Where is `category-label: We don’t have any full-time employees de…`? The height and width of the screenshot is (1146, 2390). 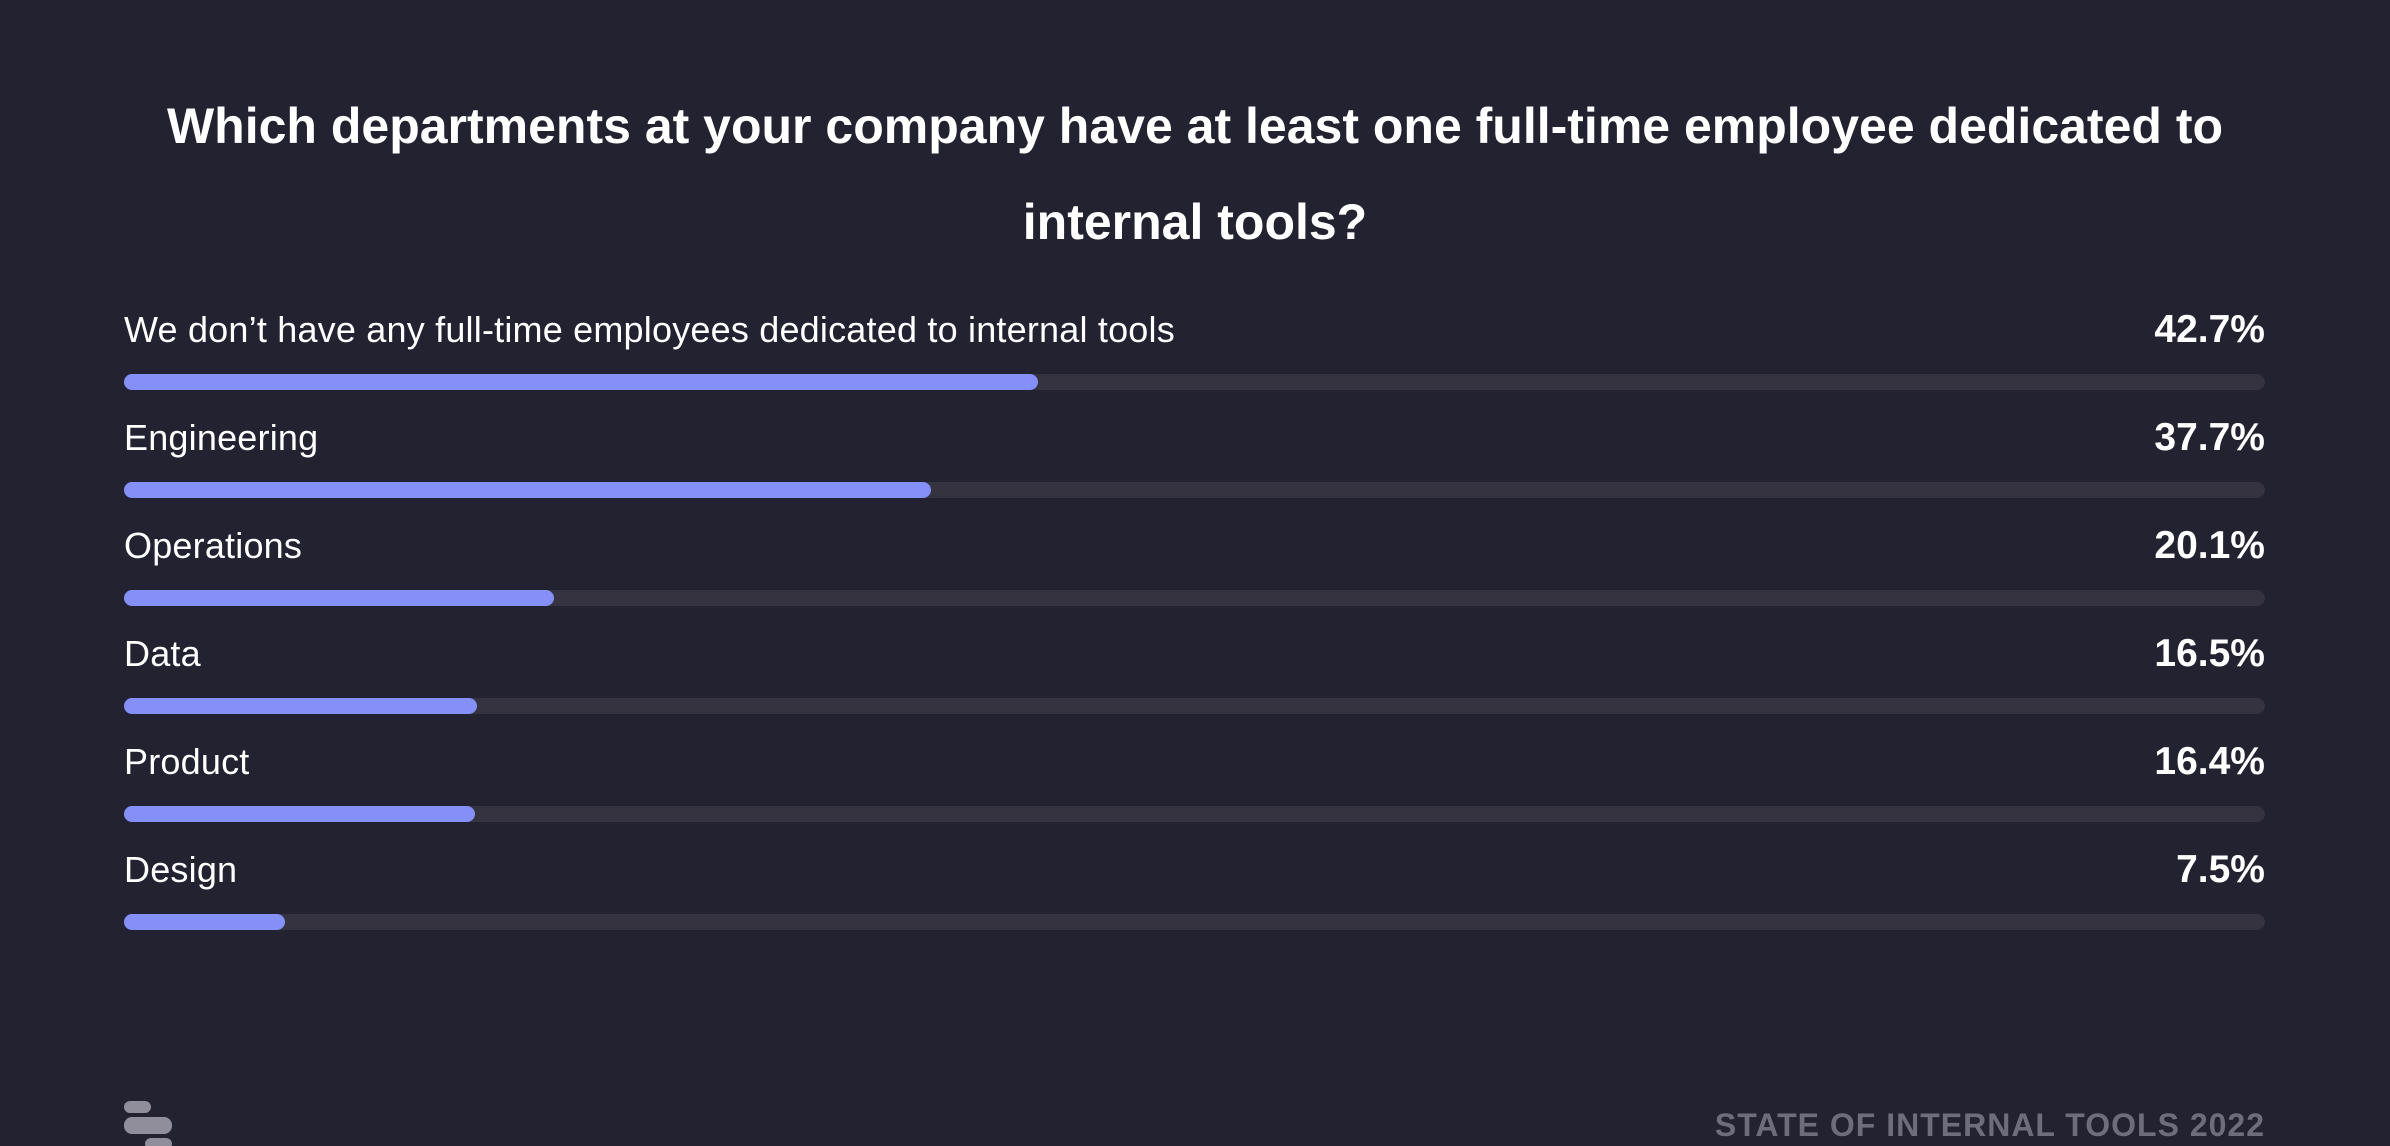
category-label: We don’t have any full-time employees de… is located at coordinates (649, 329).